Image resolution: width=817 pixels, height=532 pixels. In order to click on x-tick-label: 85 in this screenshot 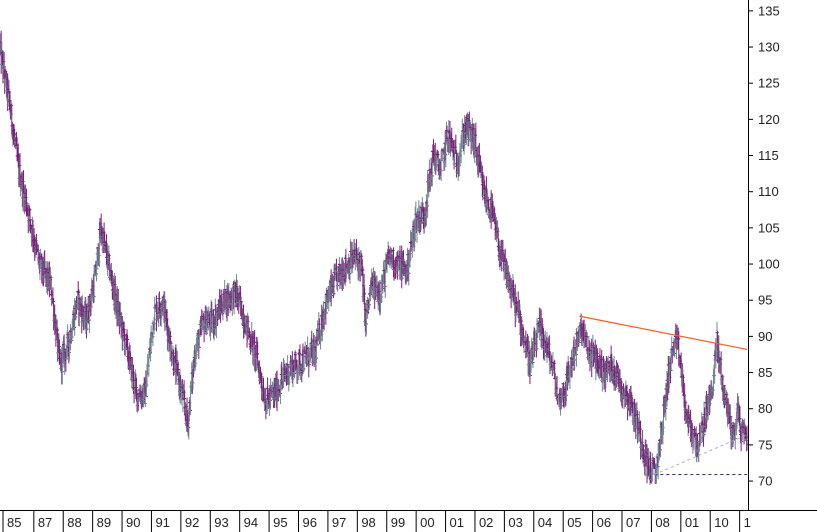, I will do `click(14, 522)`.